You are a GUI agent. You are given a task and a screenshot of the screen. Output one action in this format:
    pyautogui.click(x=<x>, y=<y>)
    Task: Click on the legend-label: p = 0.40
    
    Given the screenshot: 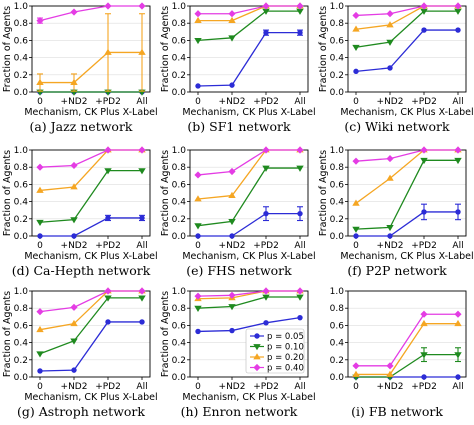 What is the action you would take?
    pyautogui.click(x=285, y=369)
    